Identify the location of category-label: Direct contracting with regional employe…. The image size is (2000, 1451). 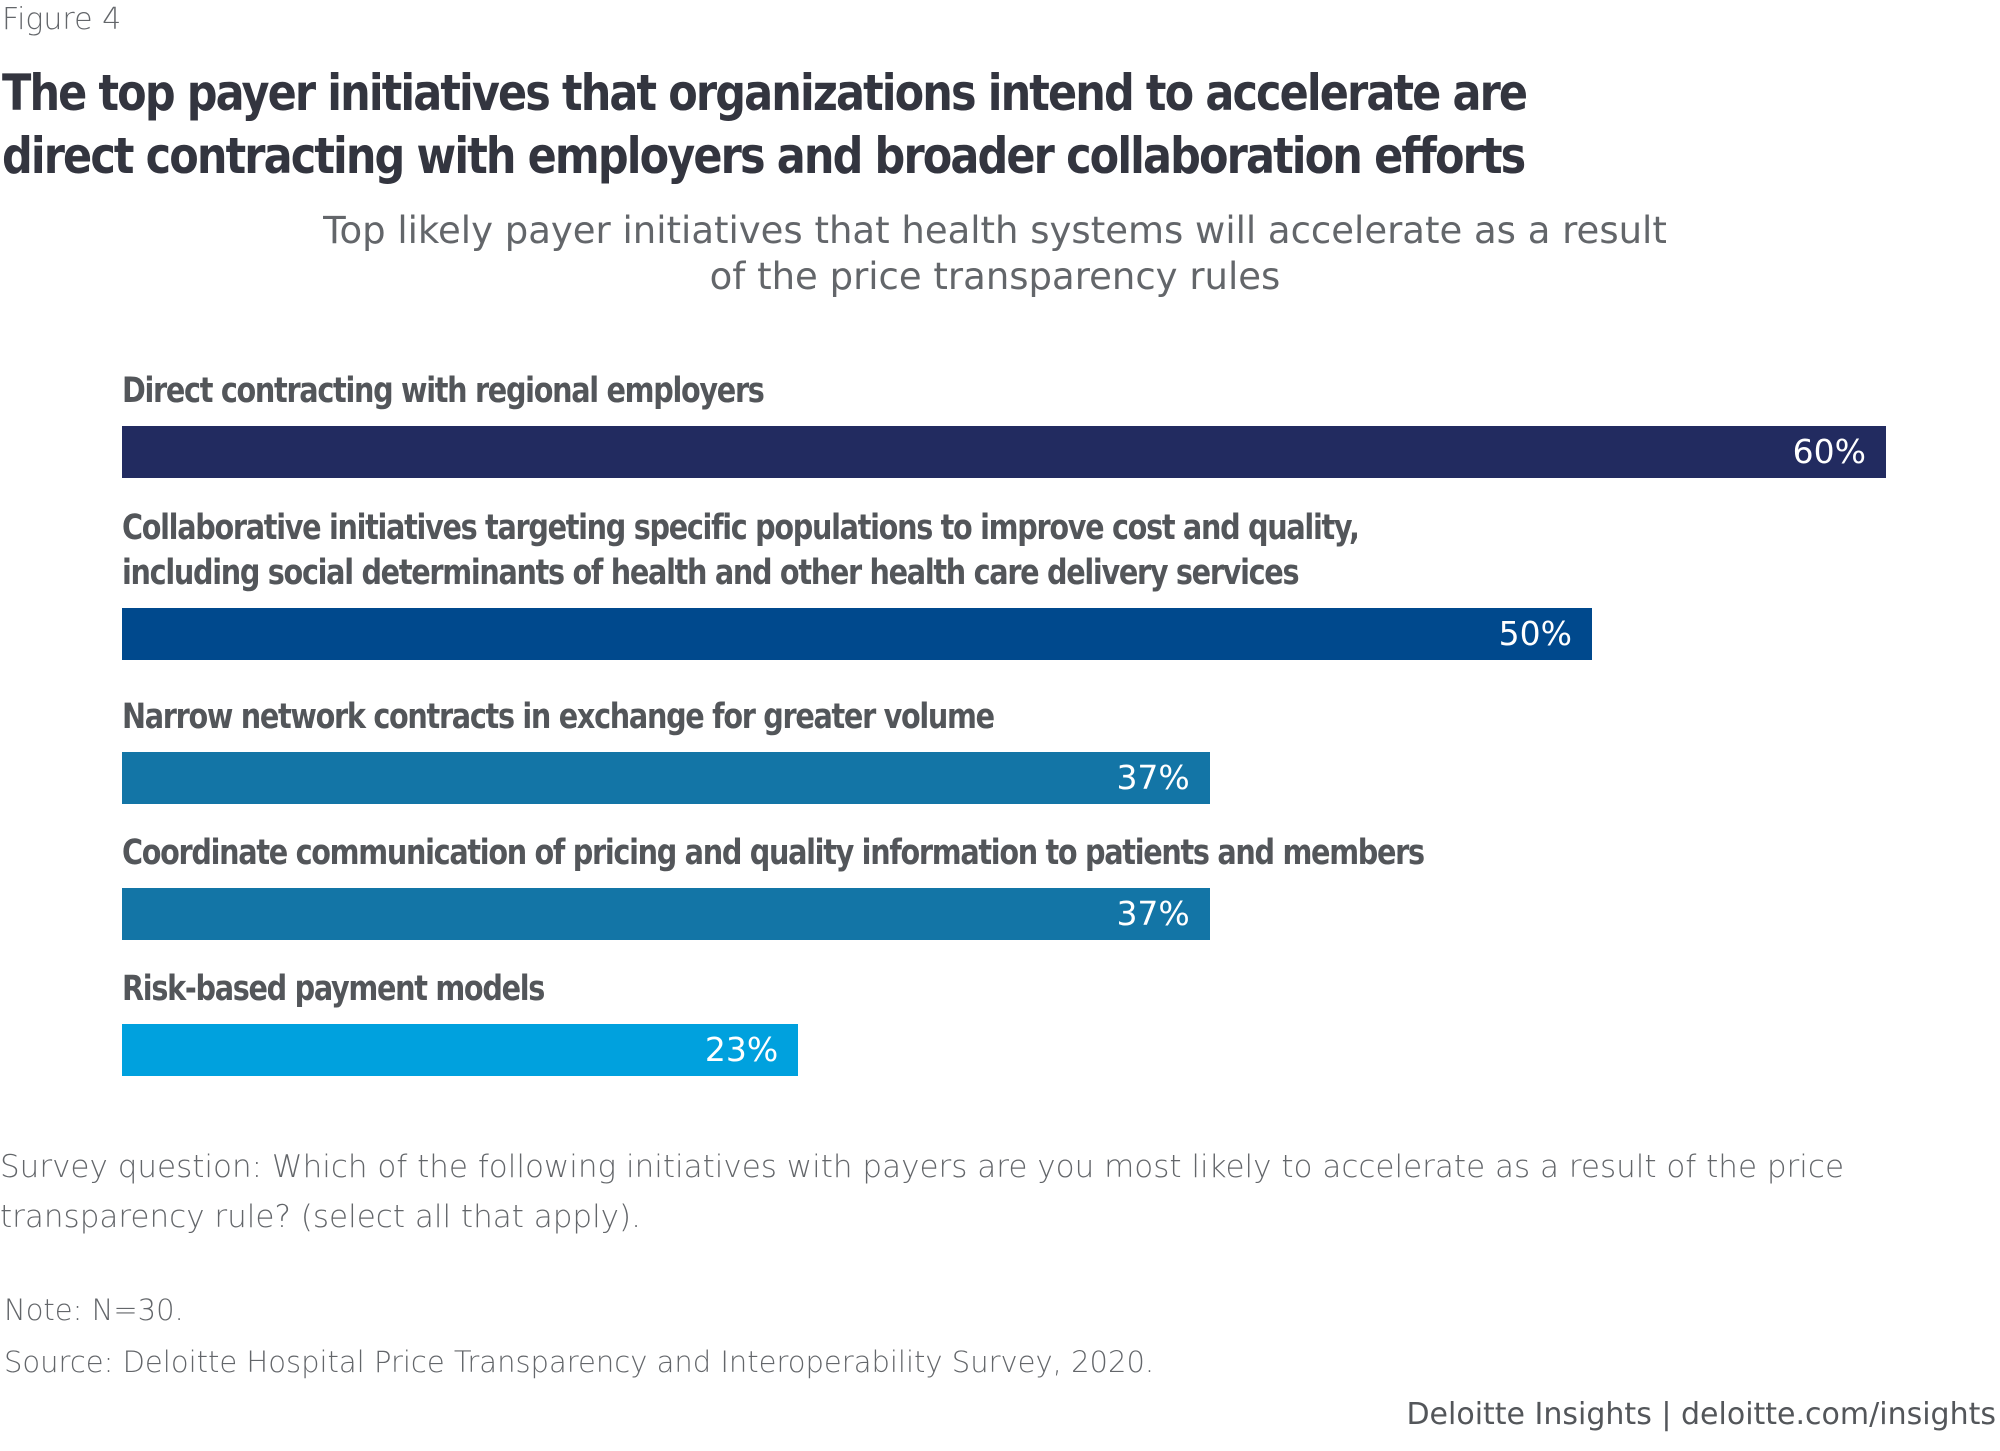
(443, 391).